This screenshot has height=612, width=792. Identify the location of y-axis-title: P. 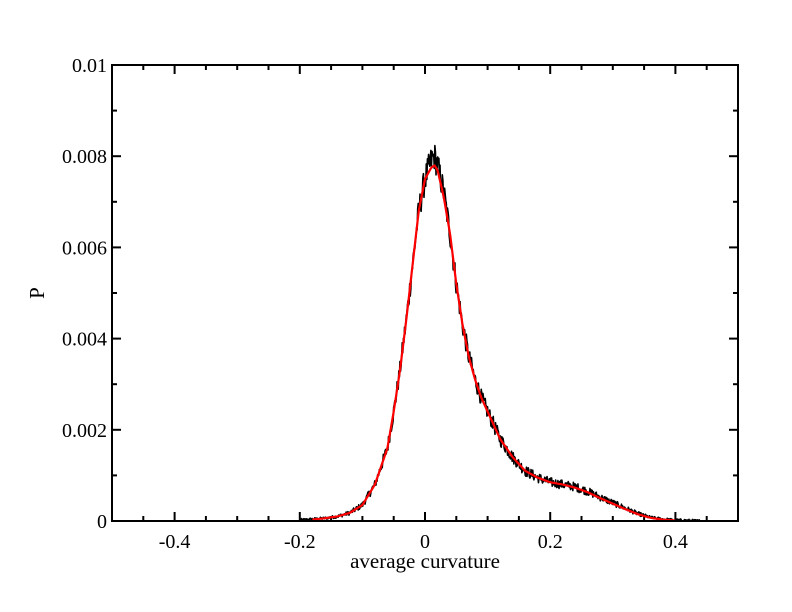
(37, 293).